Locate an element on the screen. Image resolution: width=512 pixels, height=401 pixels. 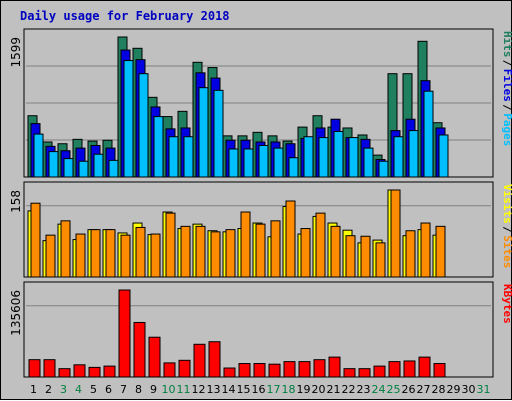
day-label-17: 17 is located at coordinates (274, 389).